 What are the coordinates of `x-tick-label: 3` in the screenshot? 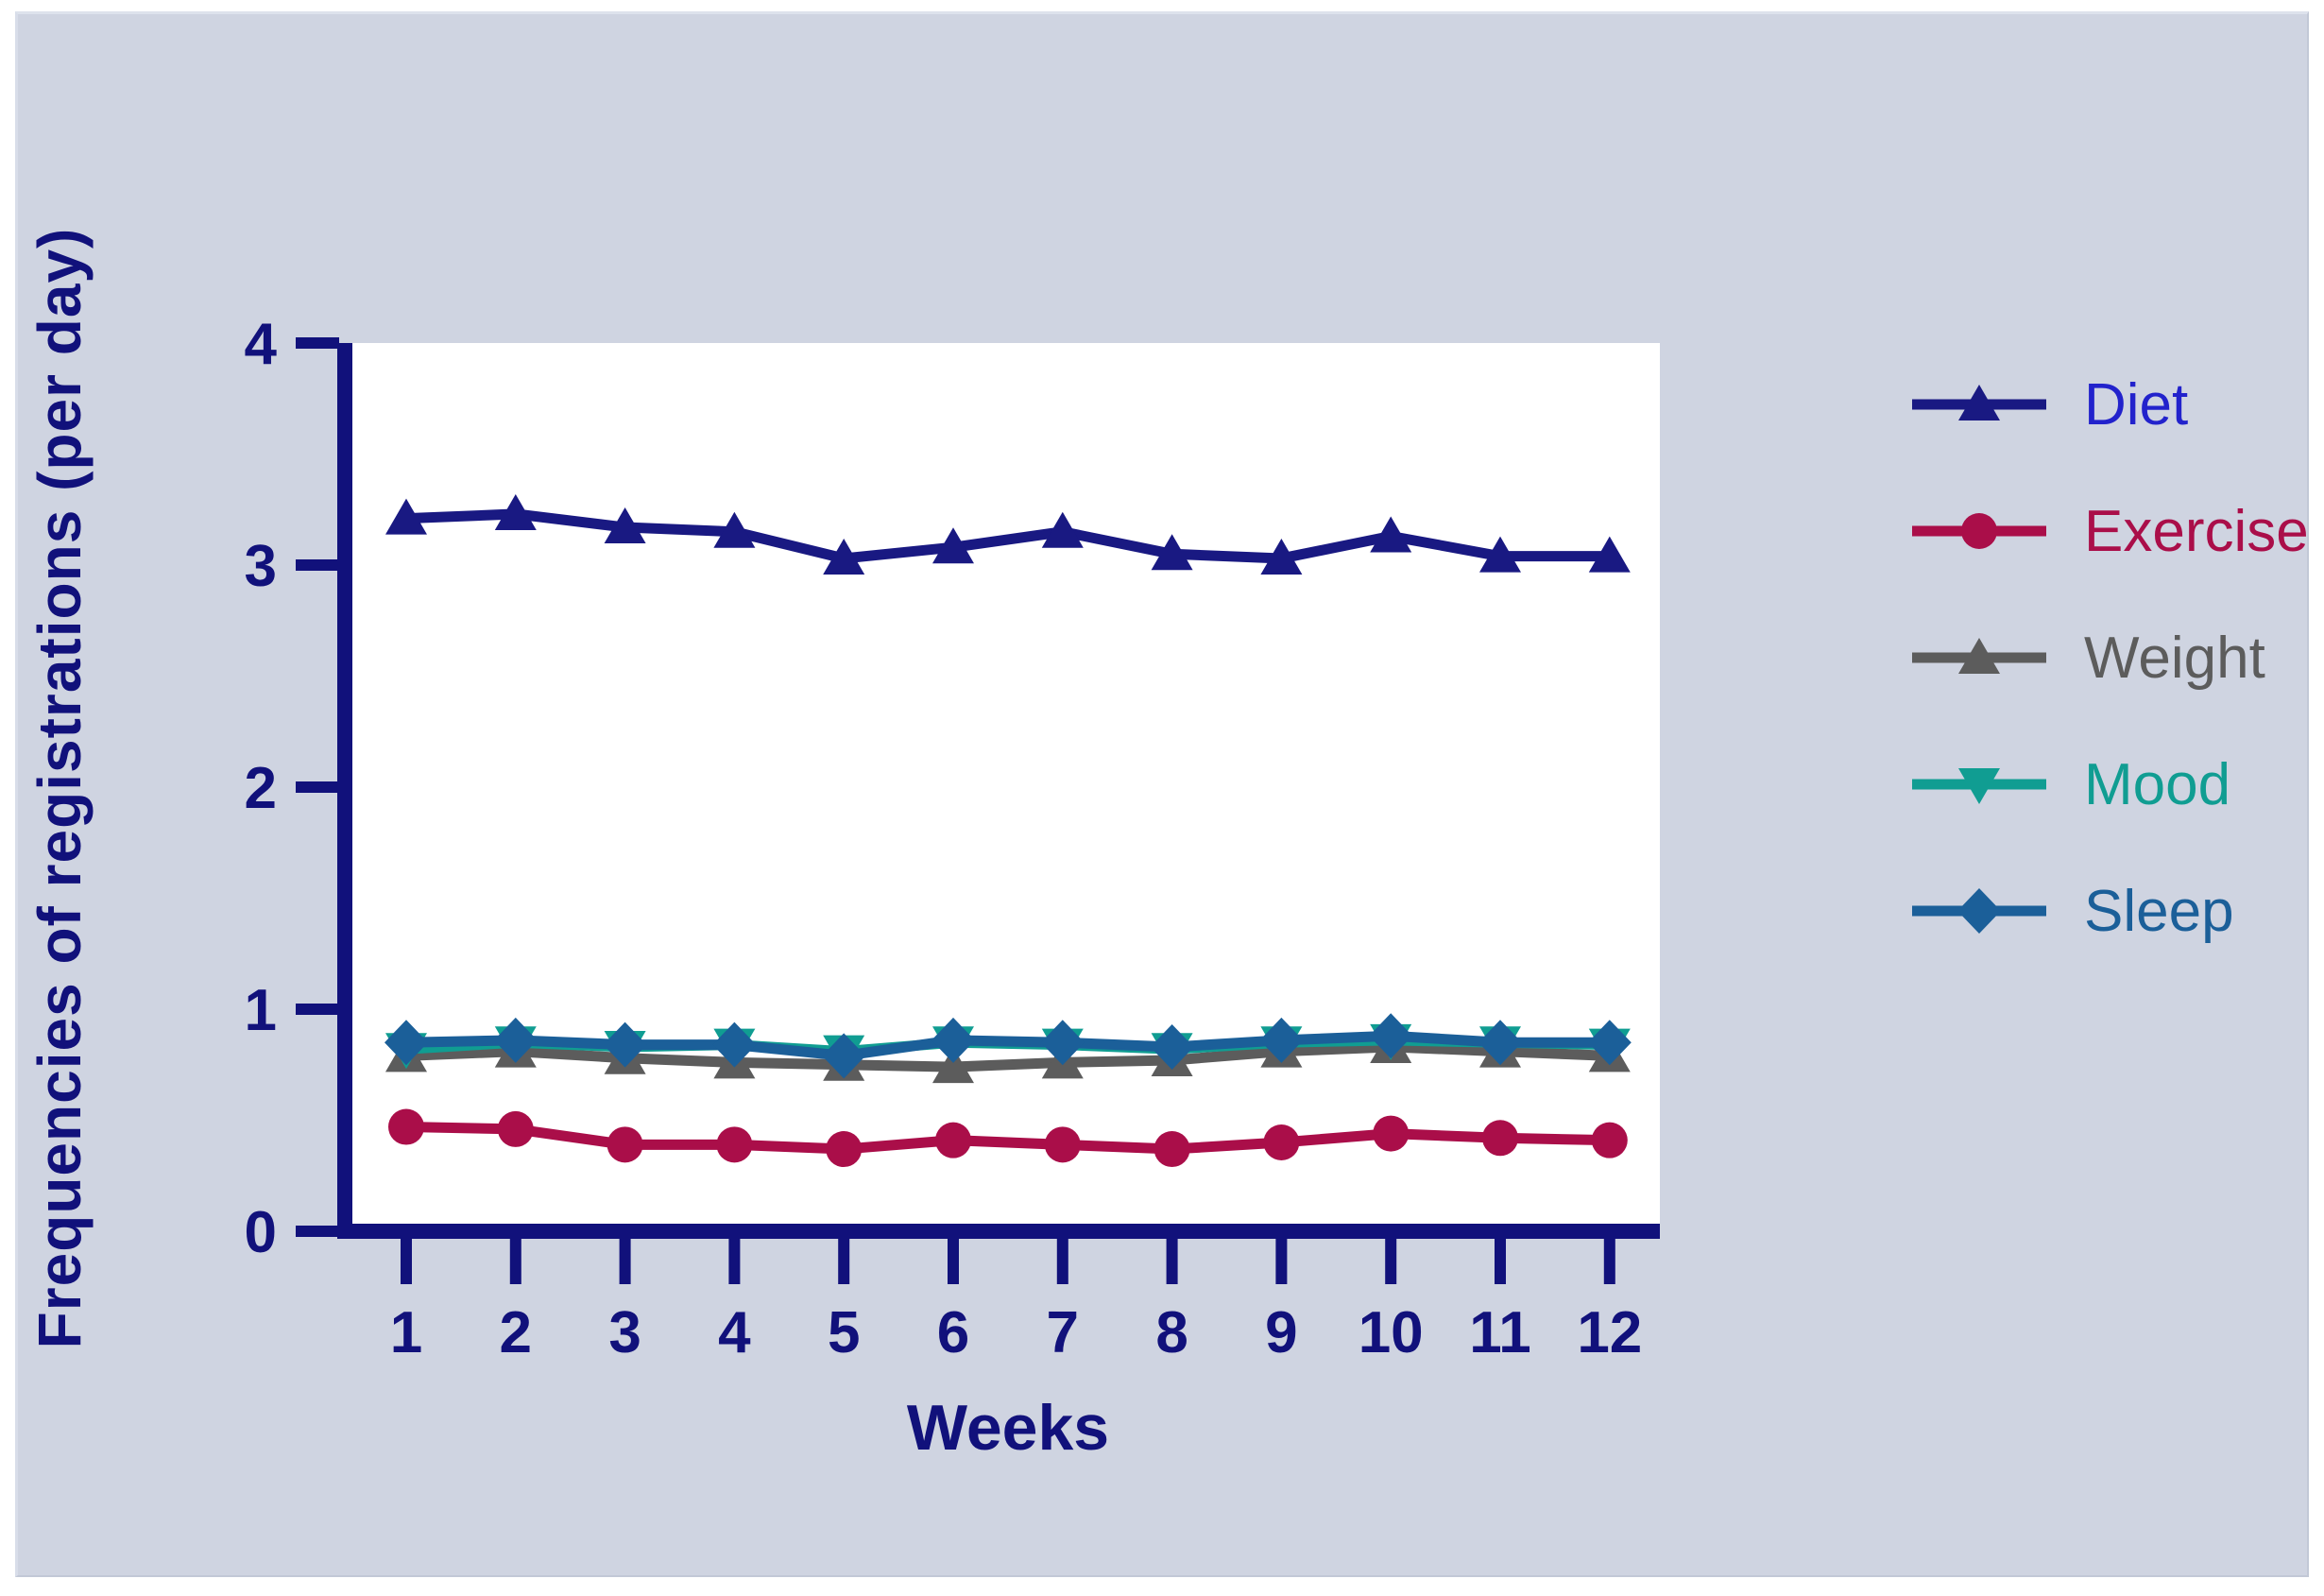 It's located at (624, 1333).